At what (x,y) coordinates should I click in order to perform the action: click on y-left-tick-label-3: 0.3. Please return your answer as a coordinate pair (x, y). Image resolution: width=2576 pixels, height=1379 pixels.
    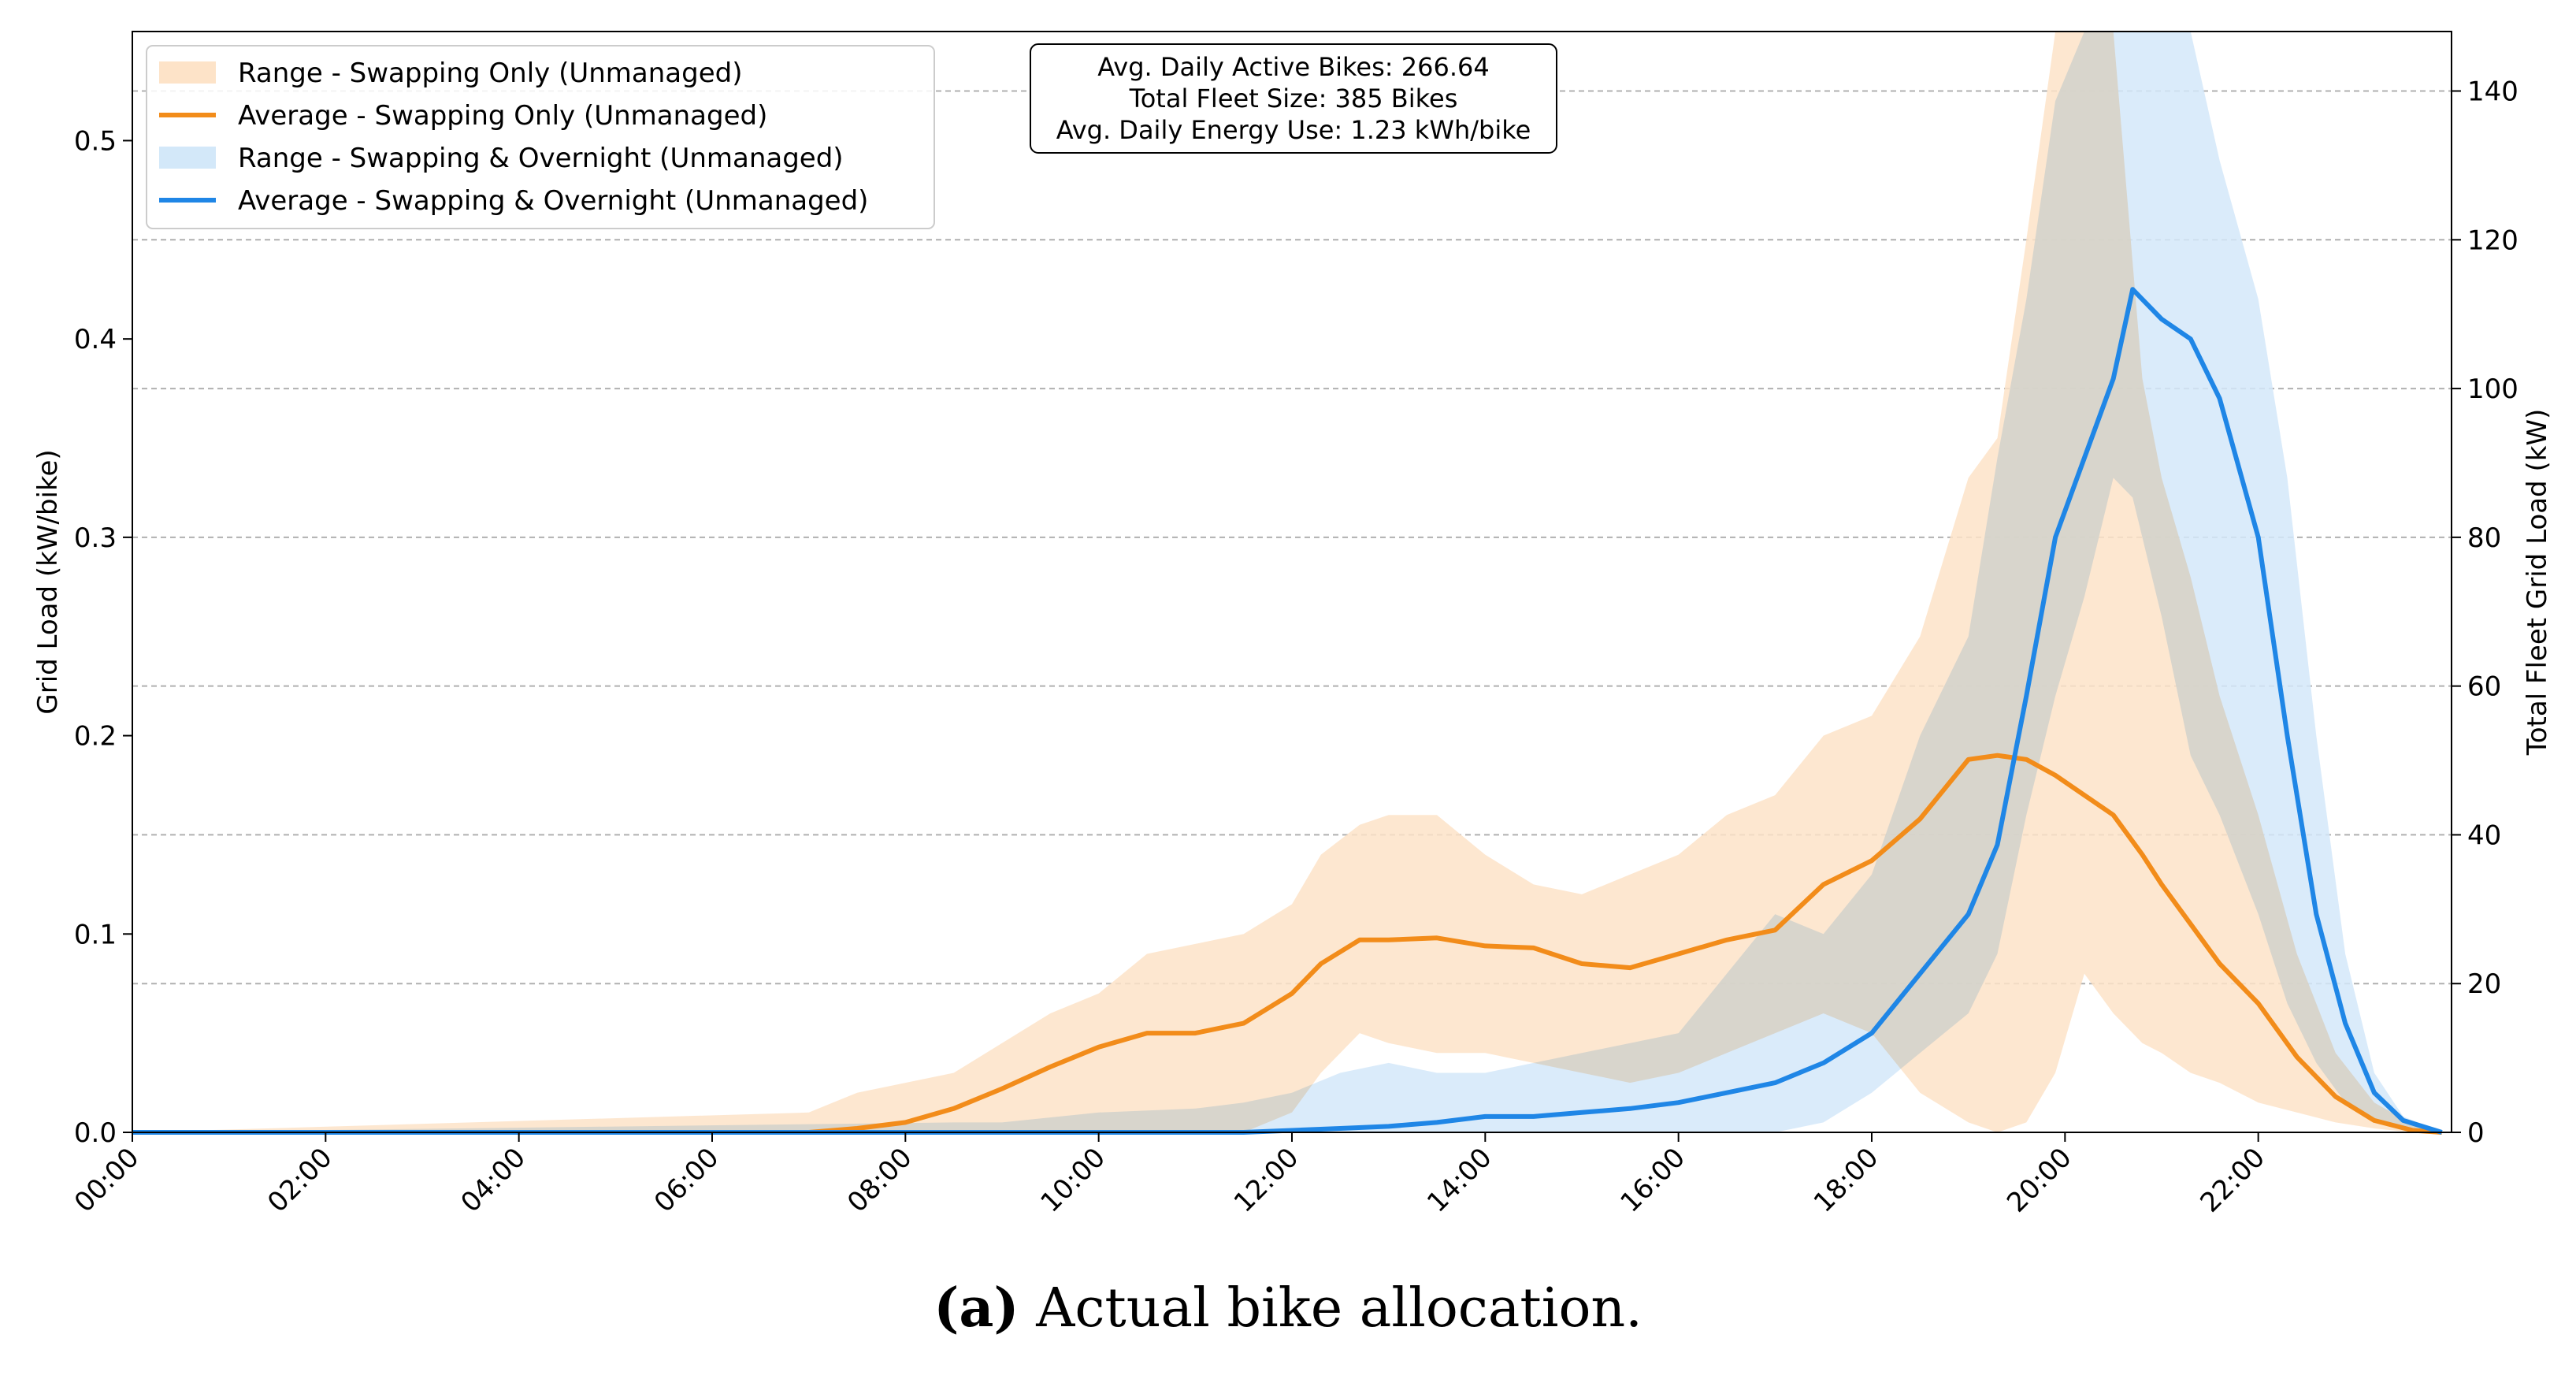
    Looking at the image, I should click on (95, 538).